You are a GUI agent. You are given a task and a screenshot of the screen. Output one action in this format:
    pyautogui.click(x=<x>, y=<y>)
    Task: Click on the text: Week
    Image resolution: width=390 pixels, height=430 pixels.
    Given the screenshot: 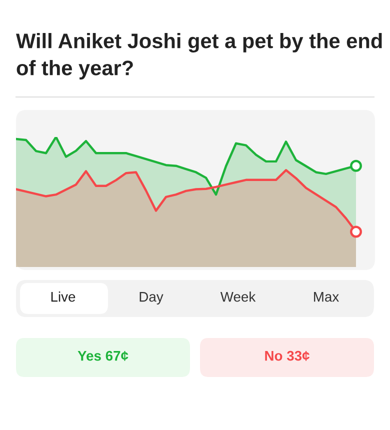 What is the action you would take?
    pyautogui.click(x=238, y=297)
    